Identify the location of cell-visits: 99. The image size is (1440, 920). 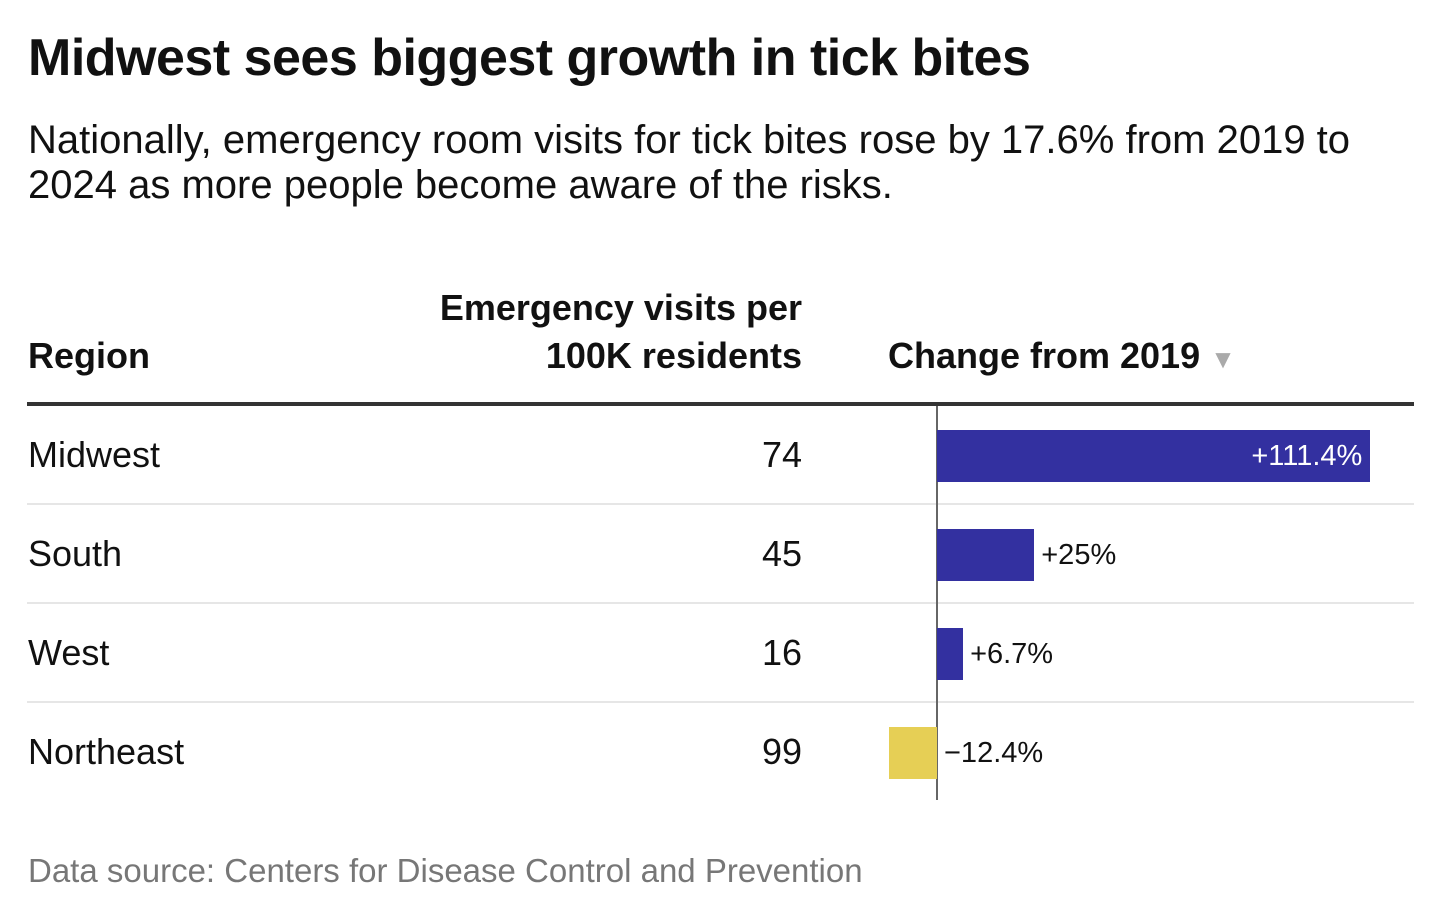
(781, 751).